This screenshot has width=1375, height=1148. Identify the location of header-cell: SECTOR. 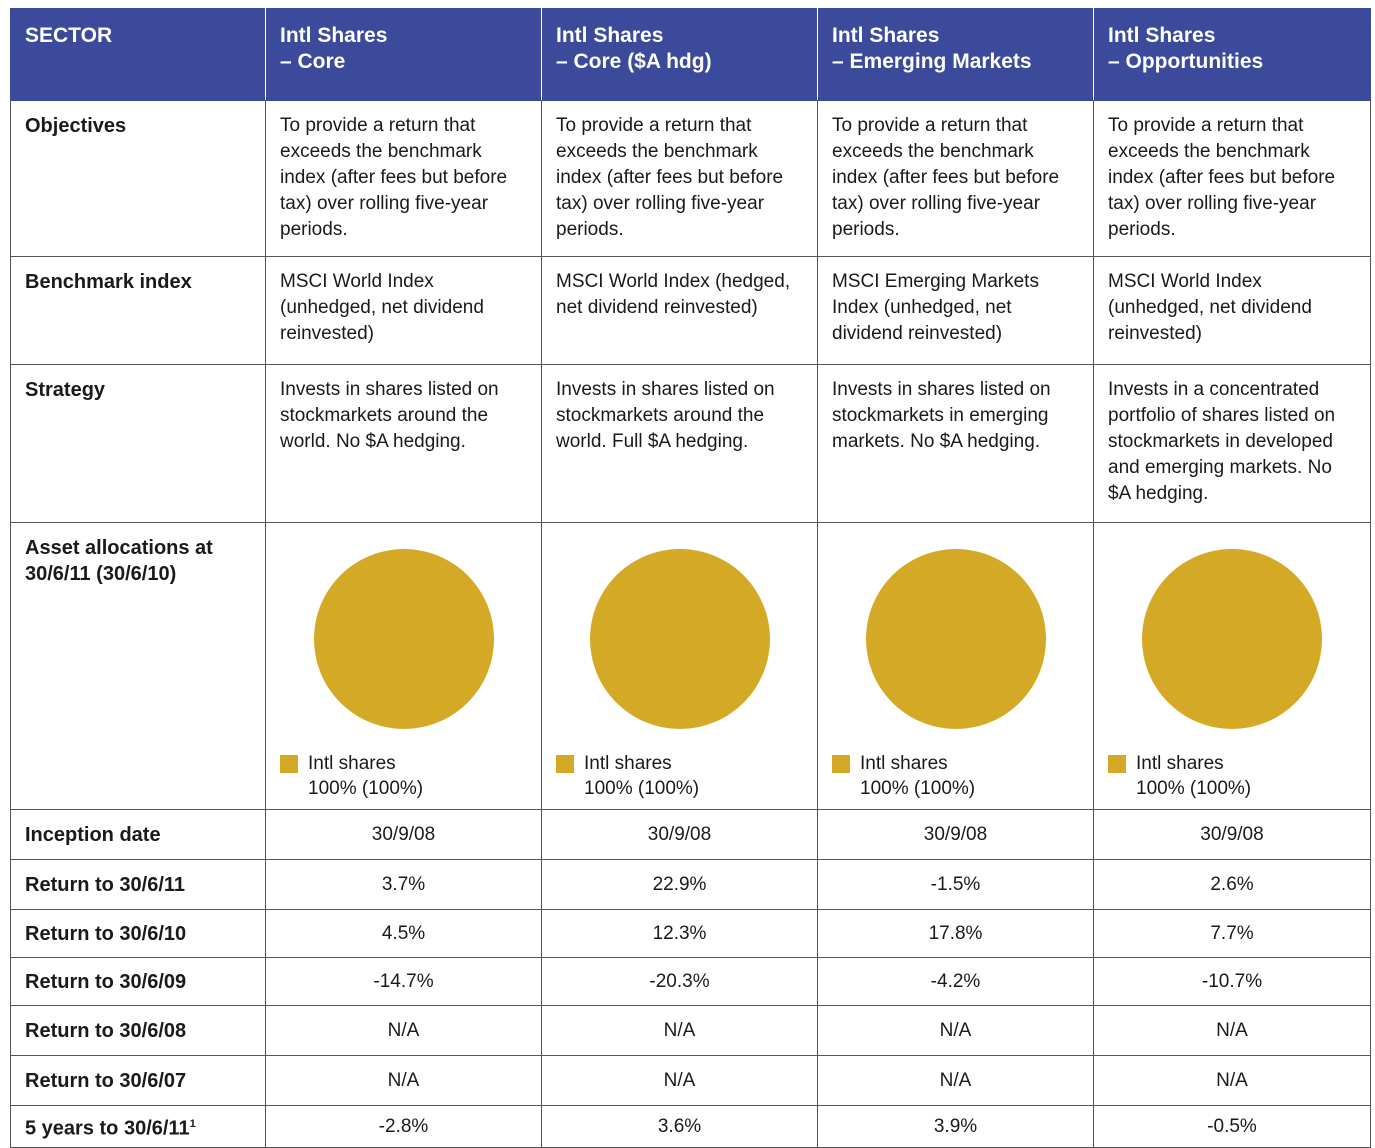
(138, 54).